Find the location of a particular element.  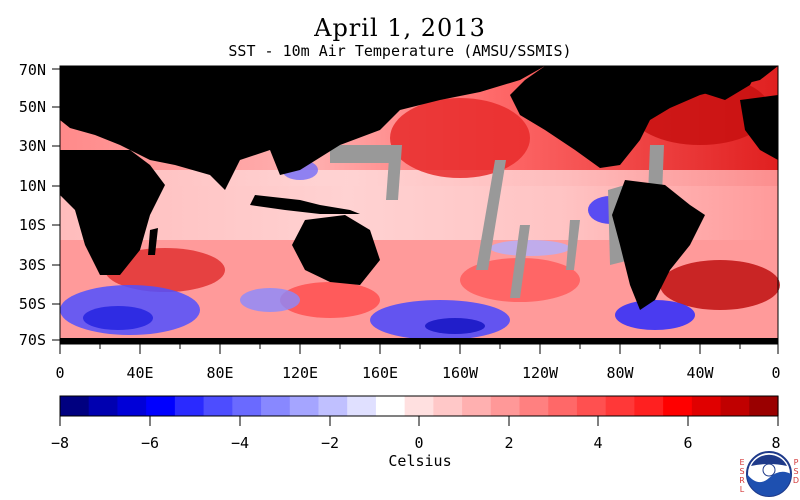

lat-label-70s: 70S is located at coordinates (32, 340).